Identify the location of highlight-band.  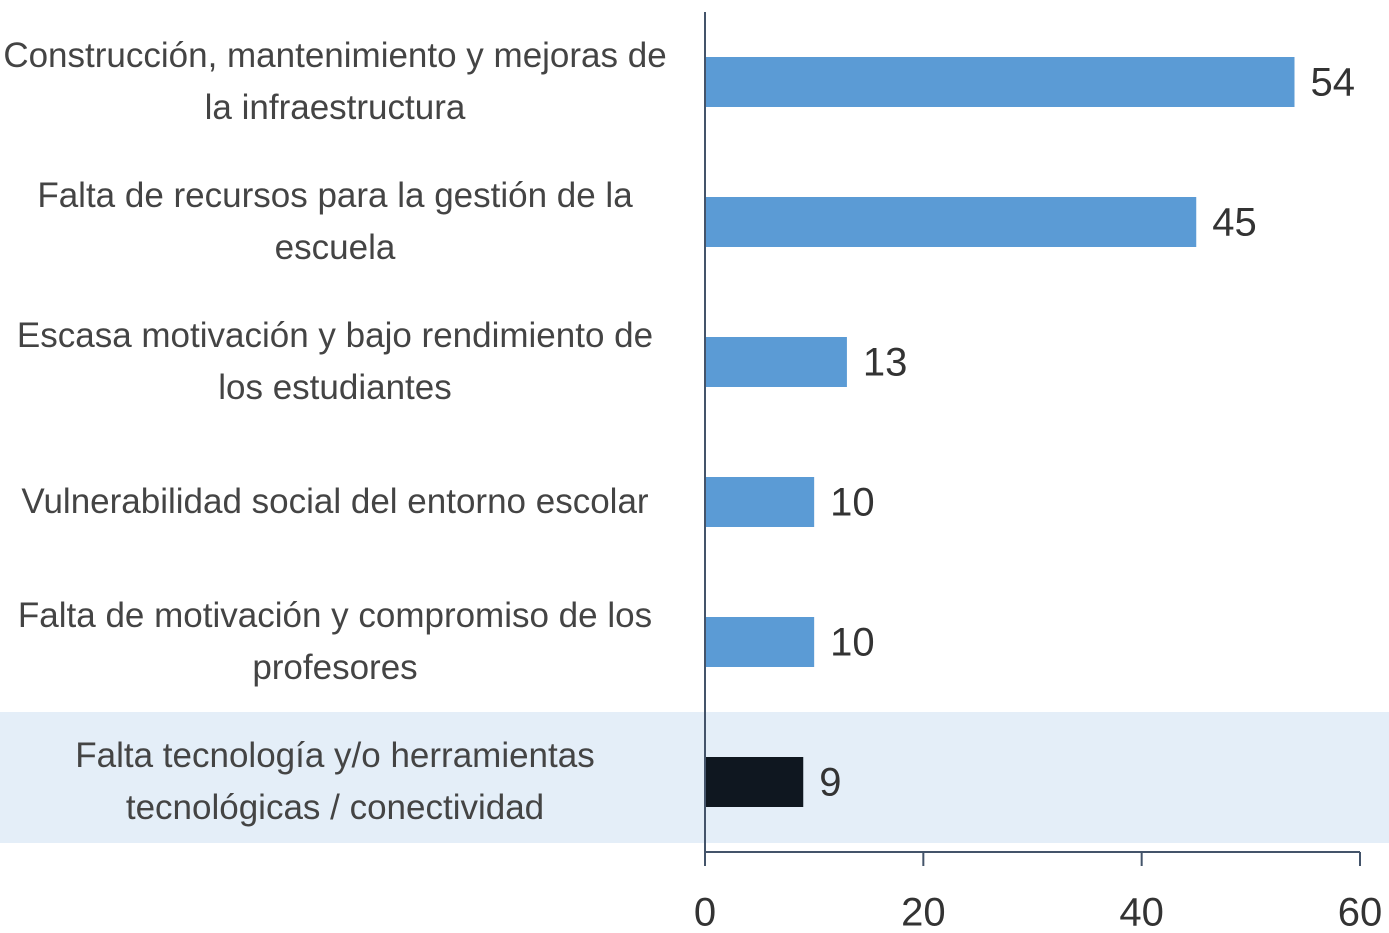
(694, 777).